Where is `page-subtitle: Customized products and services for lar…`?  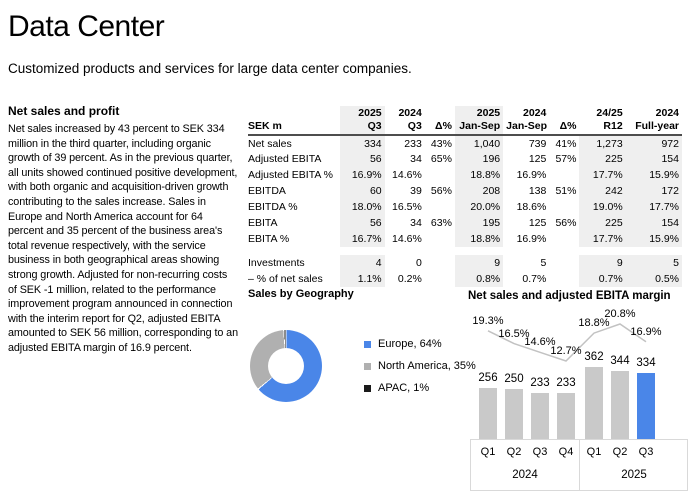 page-subtitle: Customized products and services for lar… is located at coordinates (210, 68).